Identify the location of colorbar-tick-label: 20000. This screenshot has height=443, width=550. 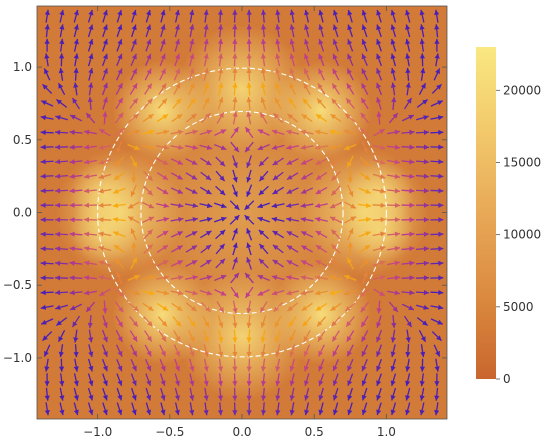
(522, 90).